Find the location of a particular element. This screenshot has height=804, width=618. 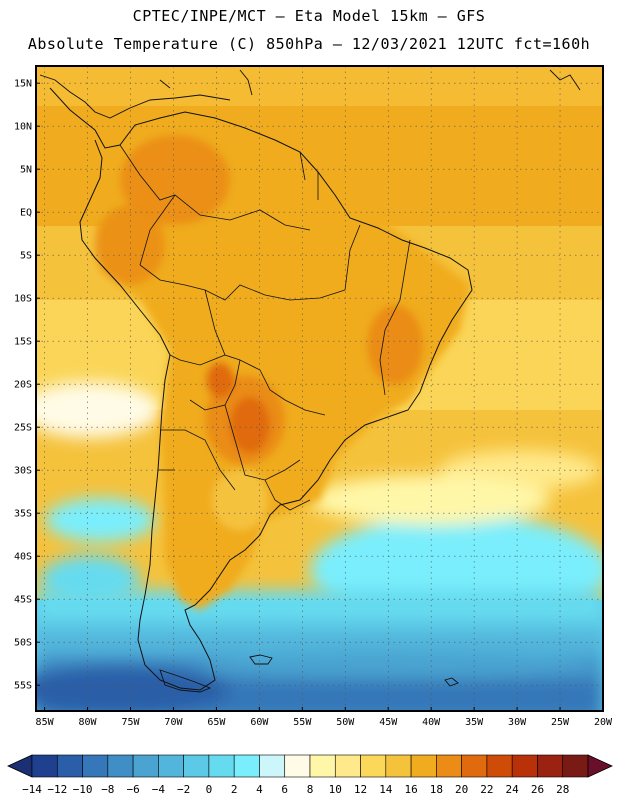

lat-tick-label: 40S is located at coordinates (23, 557).